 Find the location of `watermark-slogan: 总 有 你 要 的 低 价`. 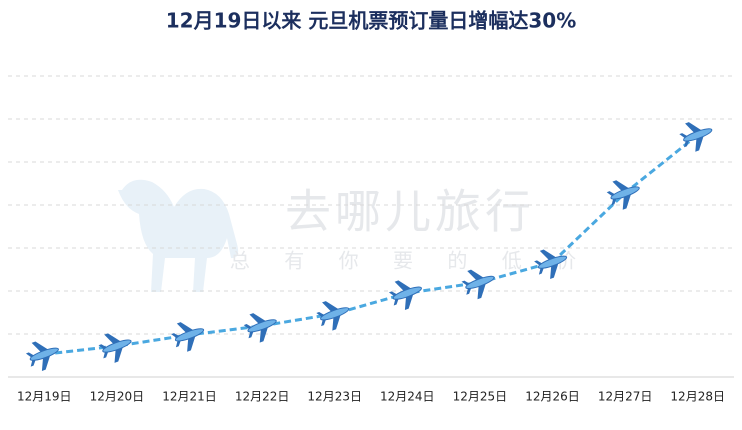

watermark-slogan: 总 有 你 要 的 低 价 is located at coordinates (410, 261).